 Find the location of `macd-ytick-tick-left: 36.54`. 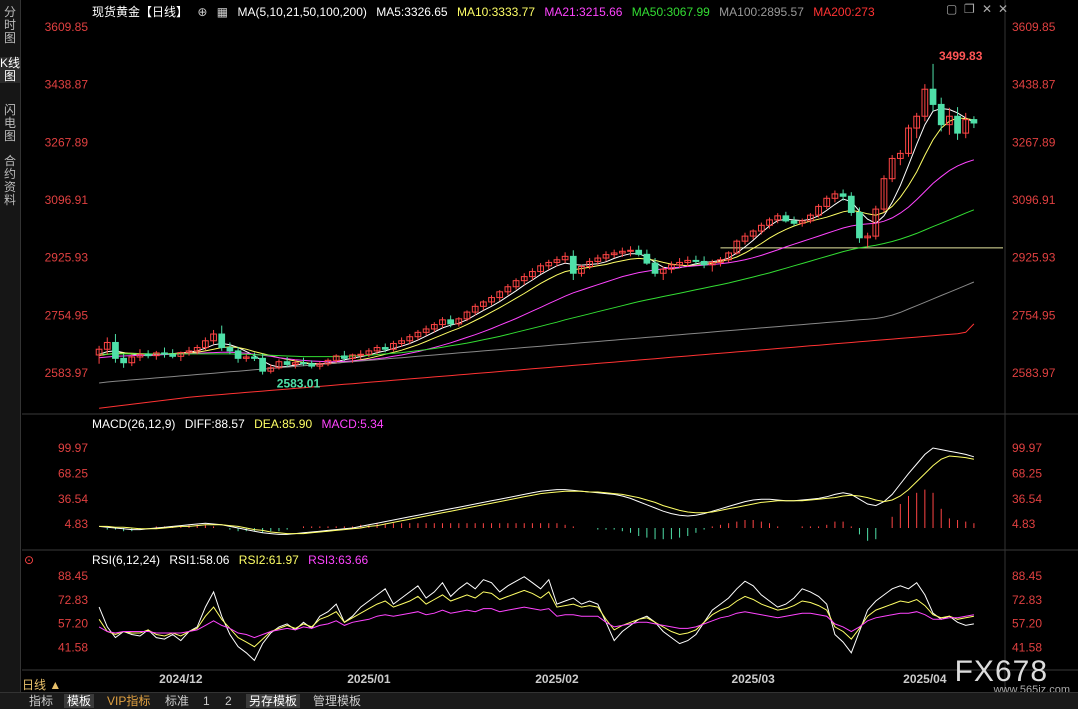

macd-ytick-tick-left: 36.54 is located at coordinates (73, 499).